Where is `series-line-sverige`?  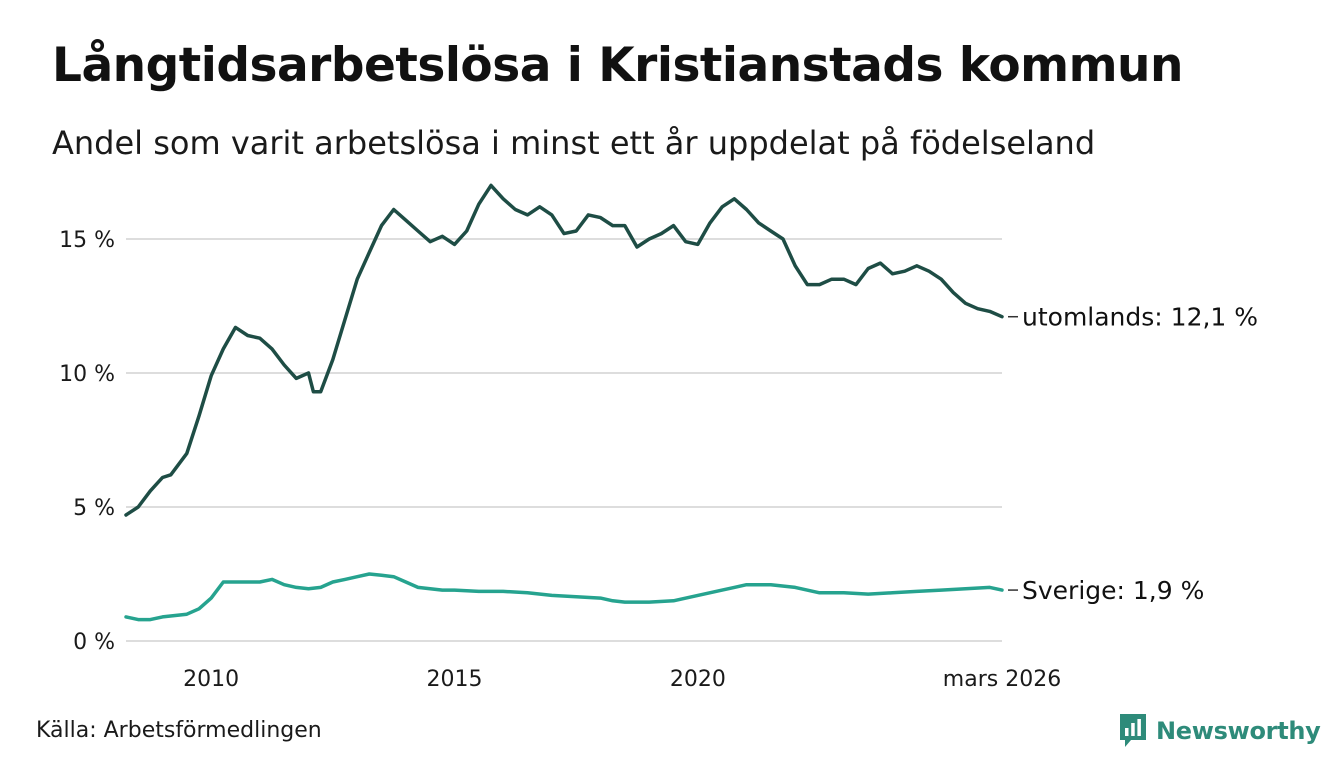
series-line-sverige is located at coordinates (564, 597).